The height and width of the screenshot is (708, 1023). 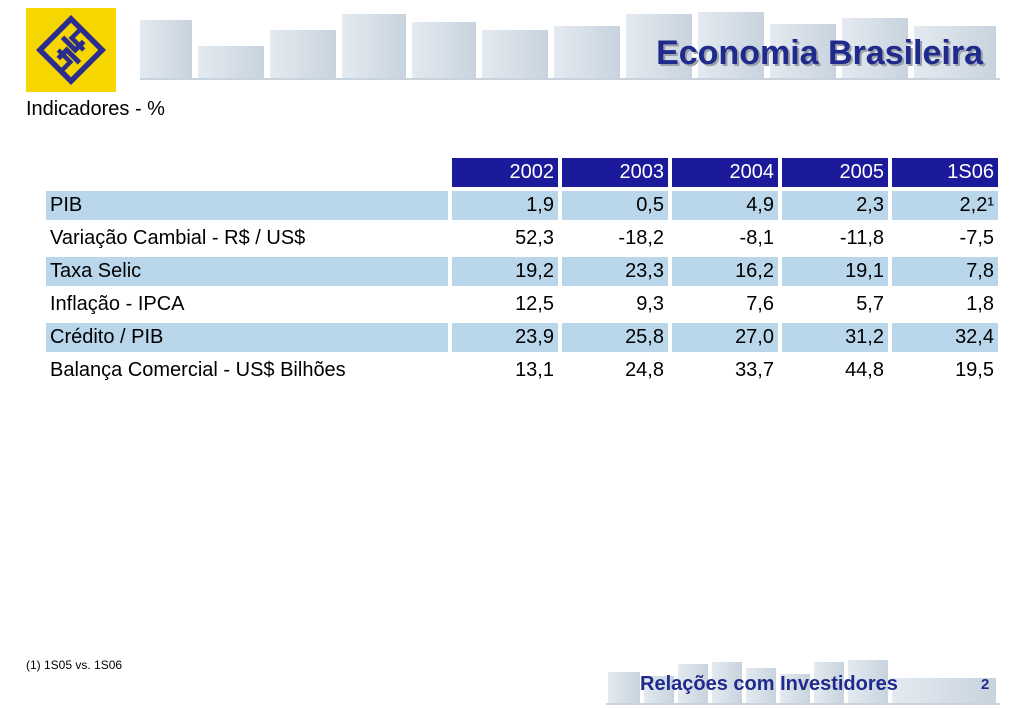 What do you see at coordinates (247, 337) in the screenshot?
I see `row-label: Crédito / PIB` at bounding box center [247, 337].